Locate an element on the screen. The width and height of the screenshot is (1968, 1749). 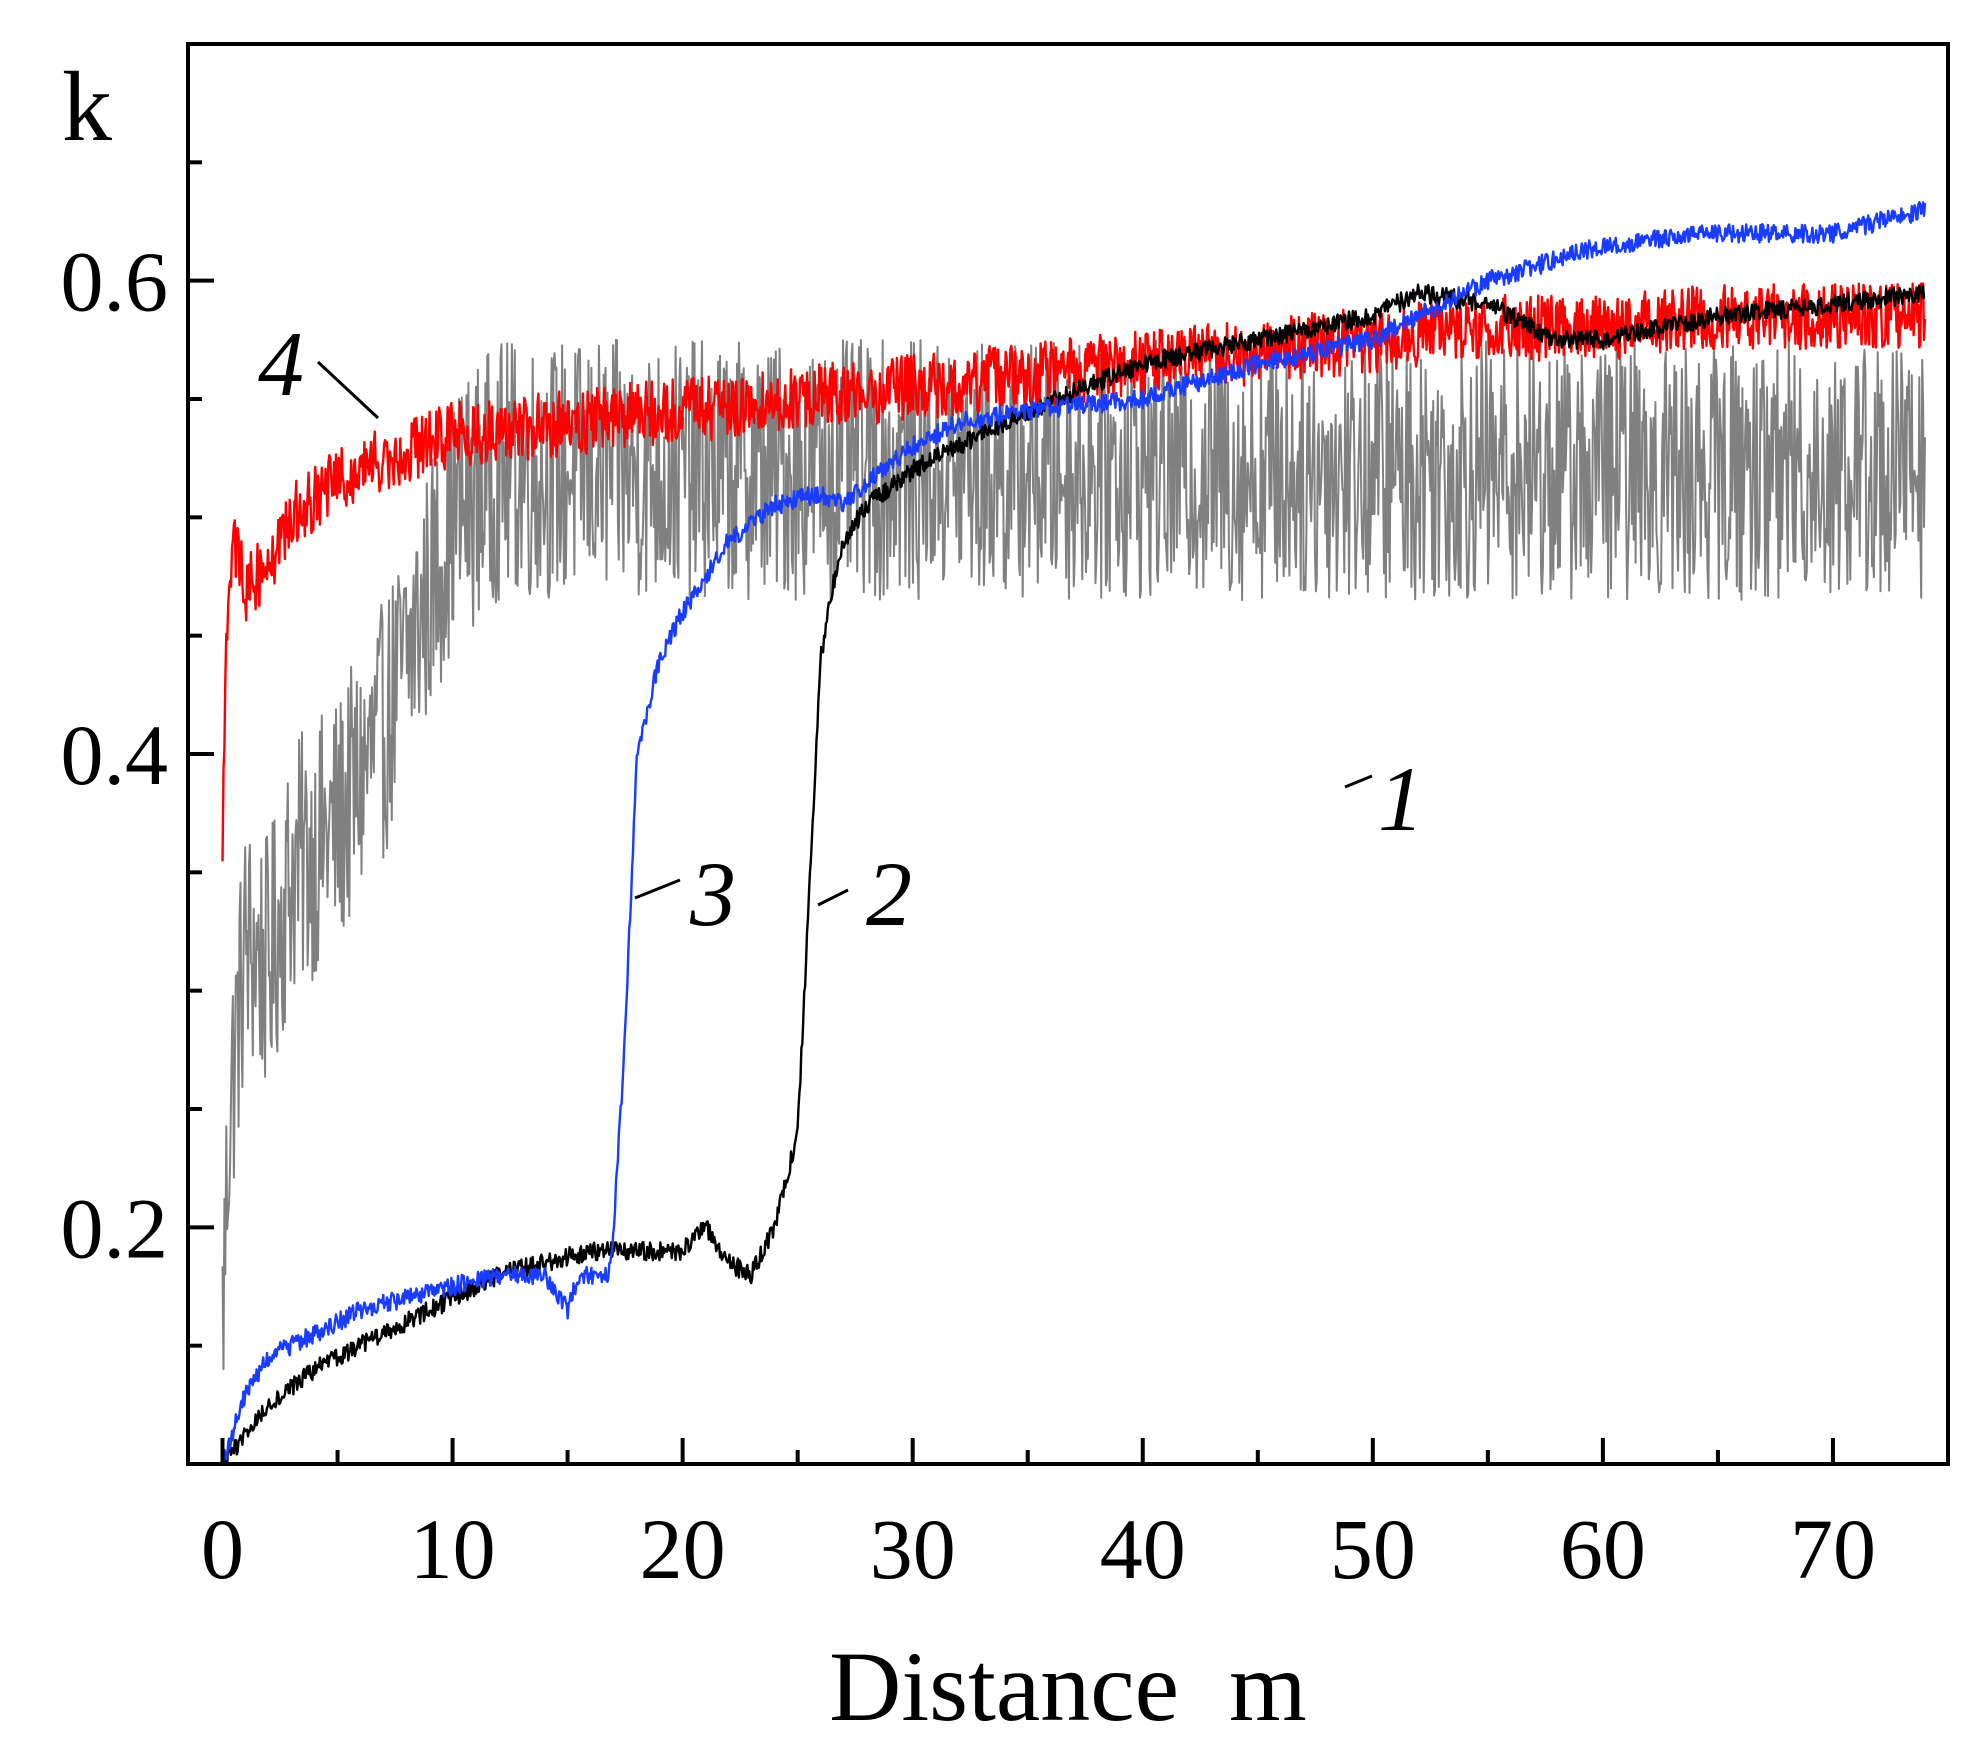
y-tick-label: 0.6 is located at coordinates (115, 282).